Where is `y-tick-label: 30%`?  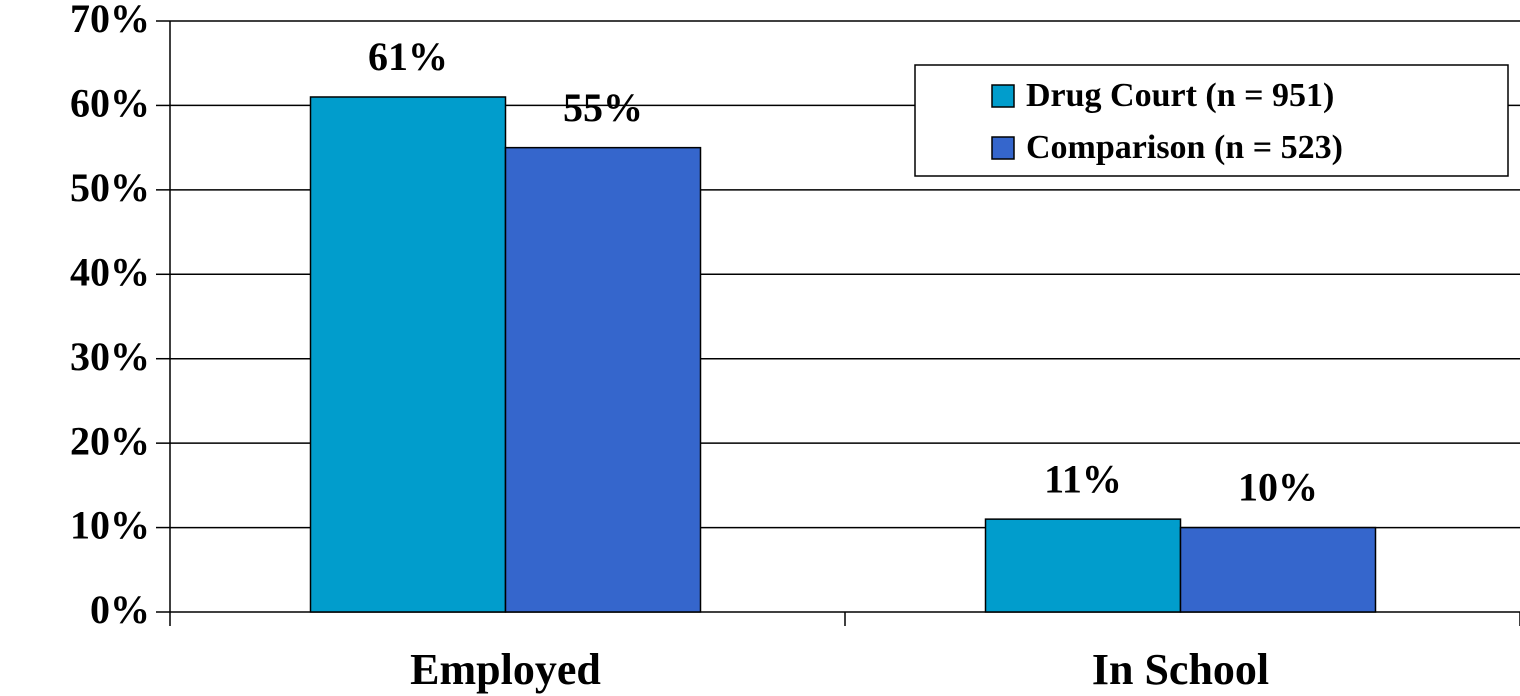 y-tick-label: 30% is located at coordinates (110, 356).